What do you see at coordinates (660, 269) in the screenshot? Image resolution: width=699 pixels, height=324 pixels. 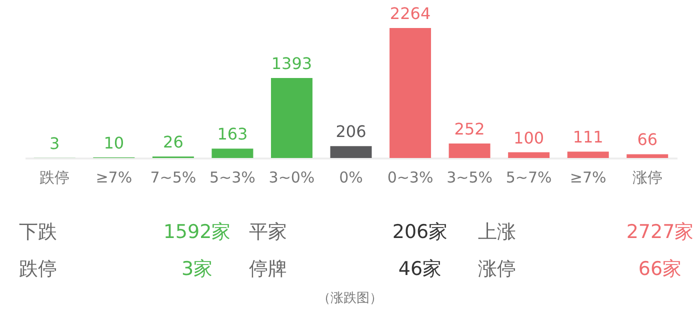 I see `text: 66家` at bounding box center [660, 269].